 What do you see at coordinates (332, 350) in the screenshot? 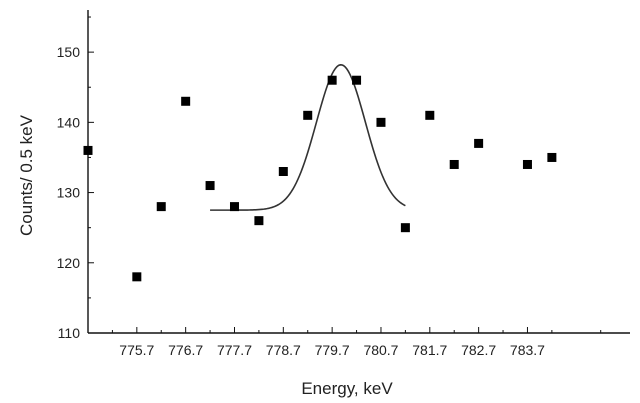
I see `x-tick-label: 779.7` at bounding box center [332, 350].